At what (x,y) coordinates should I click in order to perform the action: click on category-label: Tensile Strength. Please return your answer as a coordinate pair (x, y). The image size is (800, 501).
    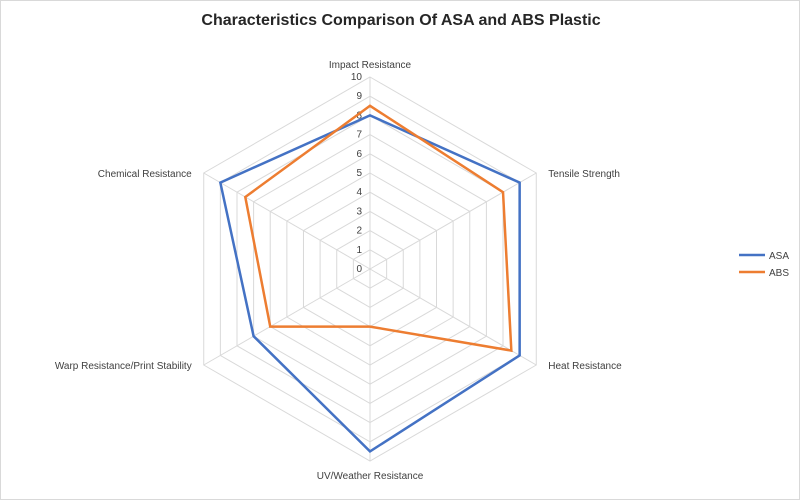
    Looking at the image, I should click on (584, 174).